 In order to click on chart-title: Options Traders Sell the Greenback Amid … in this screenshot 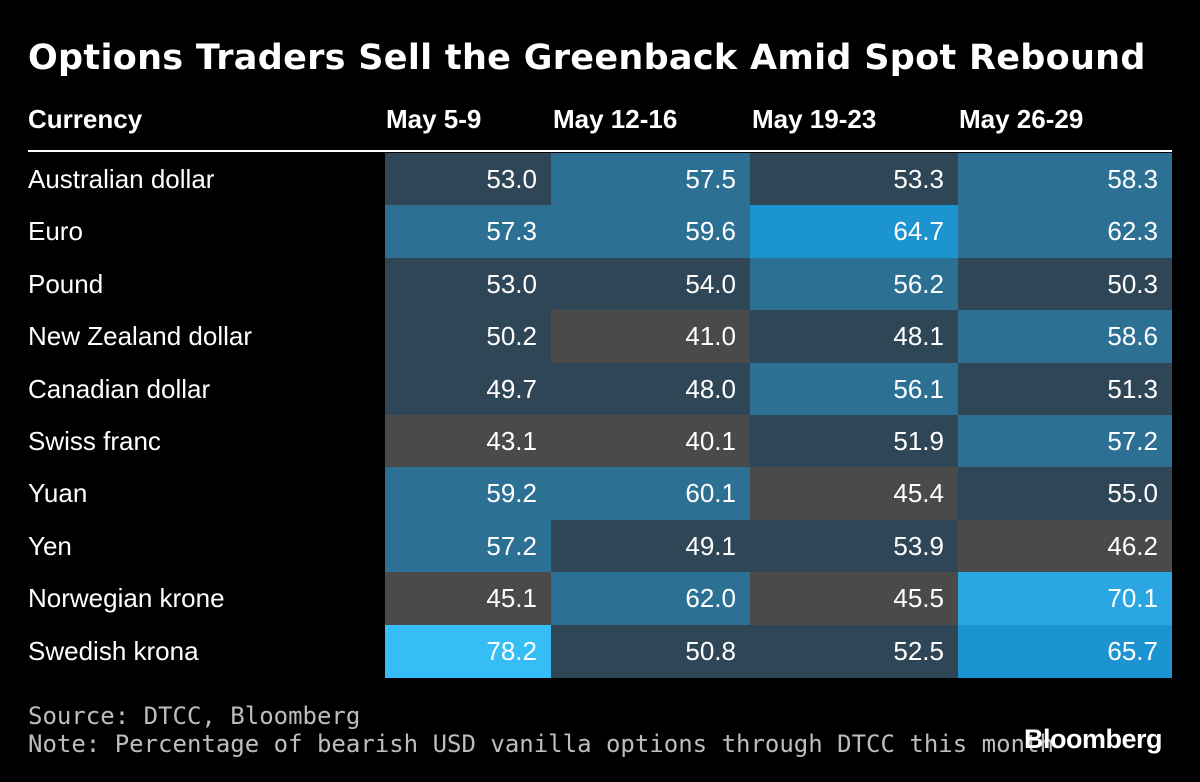, I will do `click(587, 58)`.